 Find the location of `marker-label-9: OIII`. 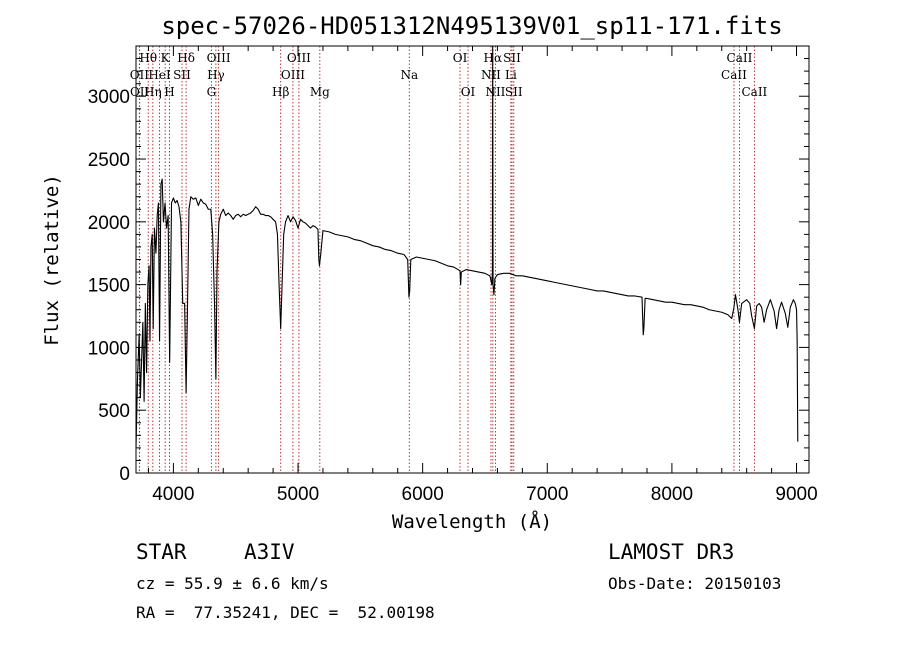

marker-label-9: OIII is located at coordinates (219, 58).